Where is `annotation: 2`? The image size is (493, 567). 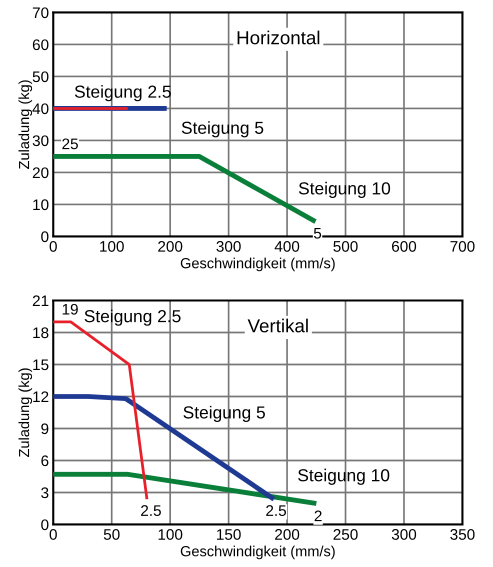 annotation: 2 is located at coordinates (318, 516).